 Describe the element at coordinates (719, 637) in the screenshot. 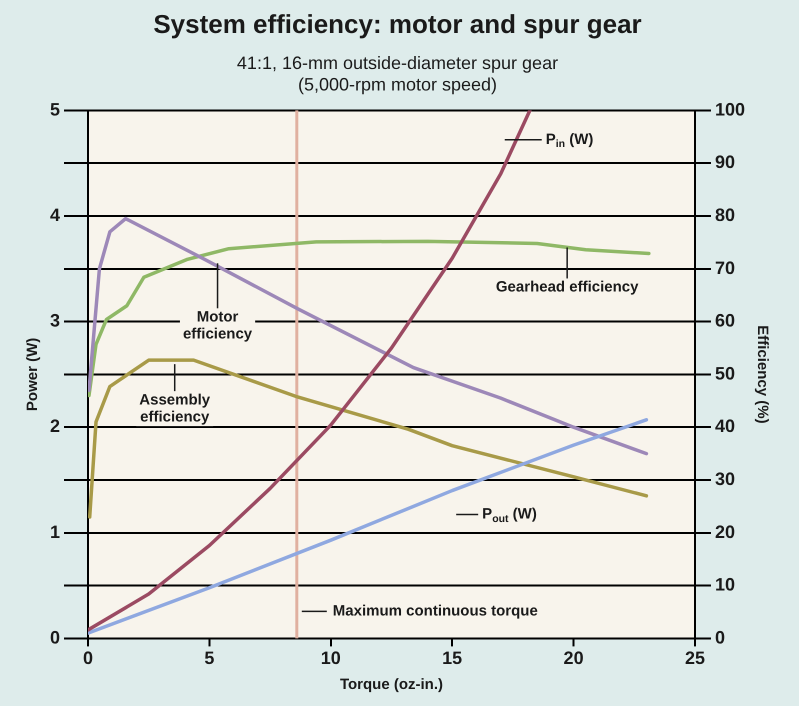

I see `y2-tick-label: 0` at that location.